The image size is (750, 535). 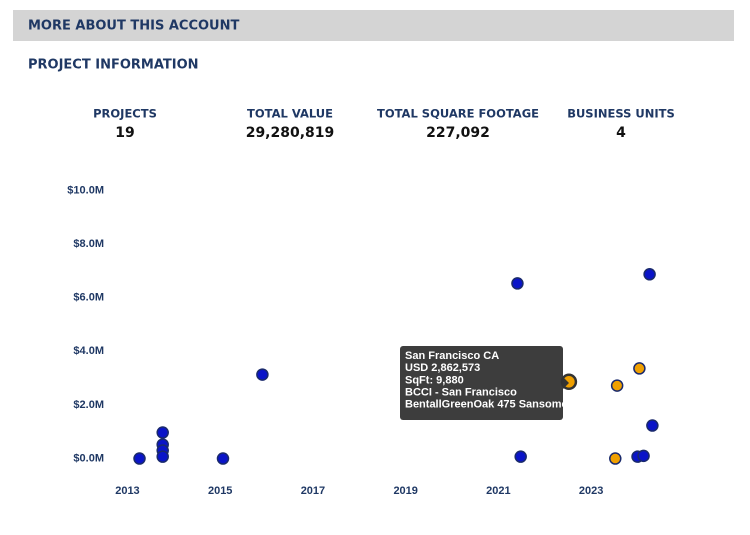 What do you see at coordinates (458, 133) in the screenshot?
I see `stat-value: 227,092` at bounding box center [458, 133].